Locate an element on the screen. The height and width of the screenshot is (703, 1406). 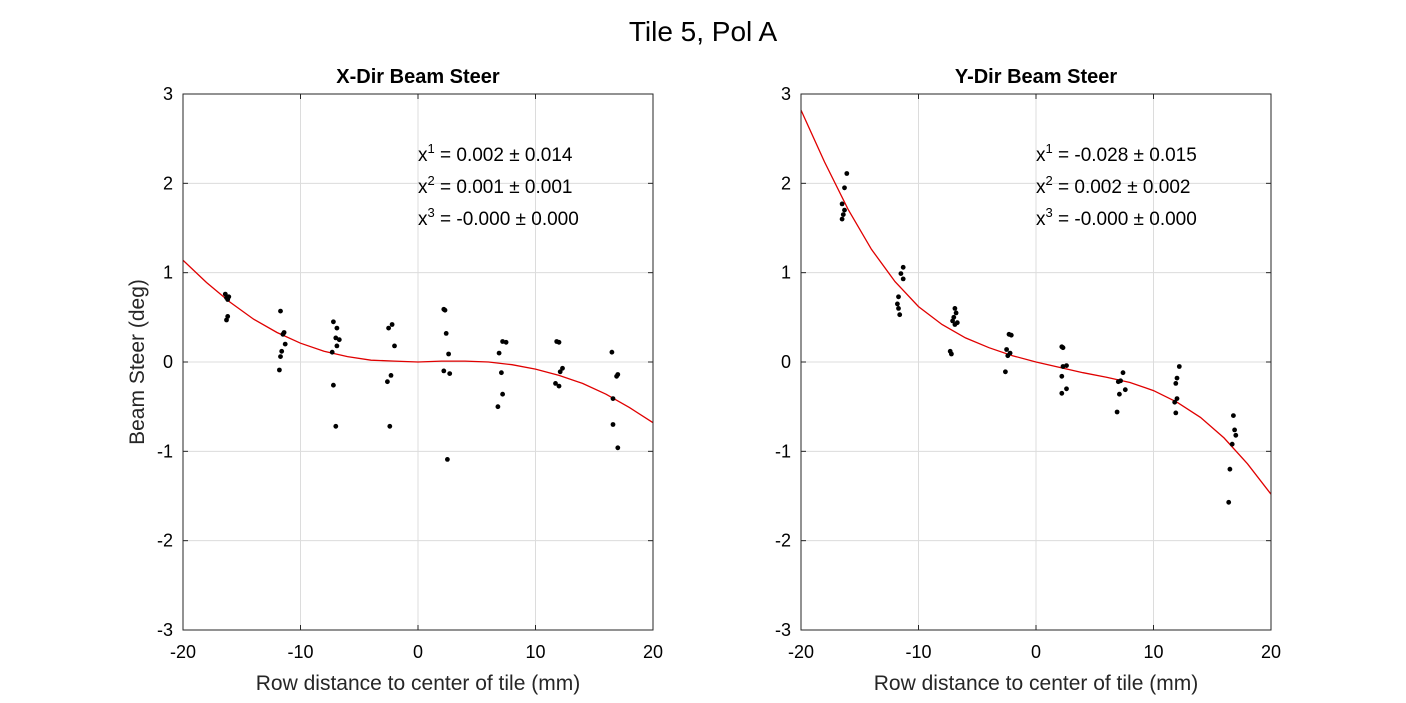
fit-curve is located at coordinates (418, 341).